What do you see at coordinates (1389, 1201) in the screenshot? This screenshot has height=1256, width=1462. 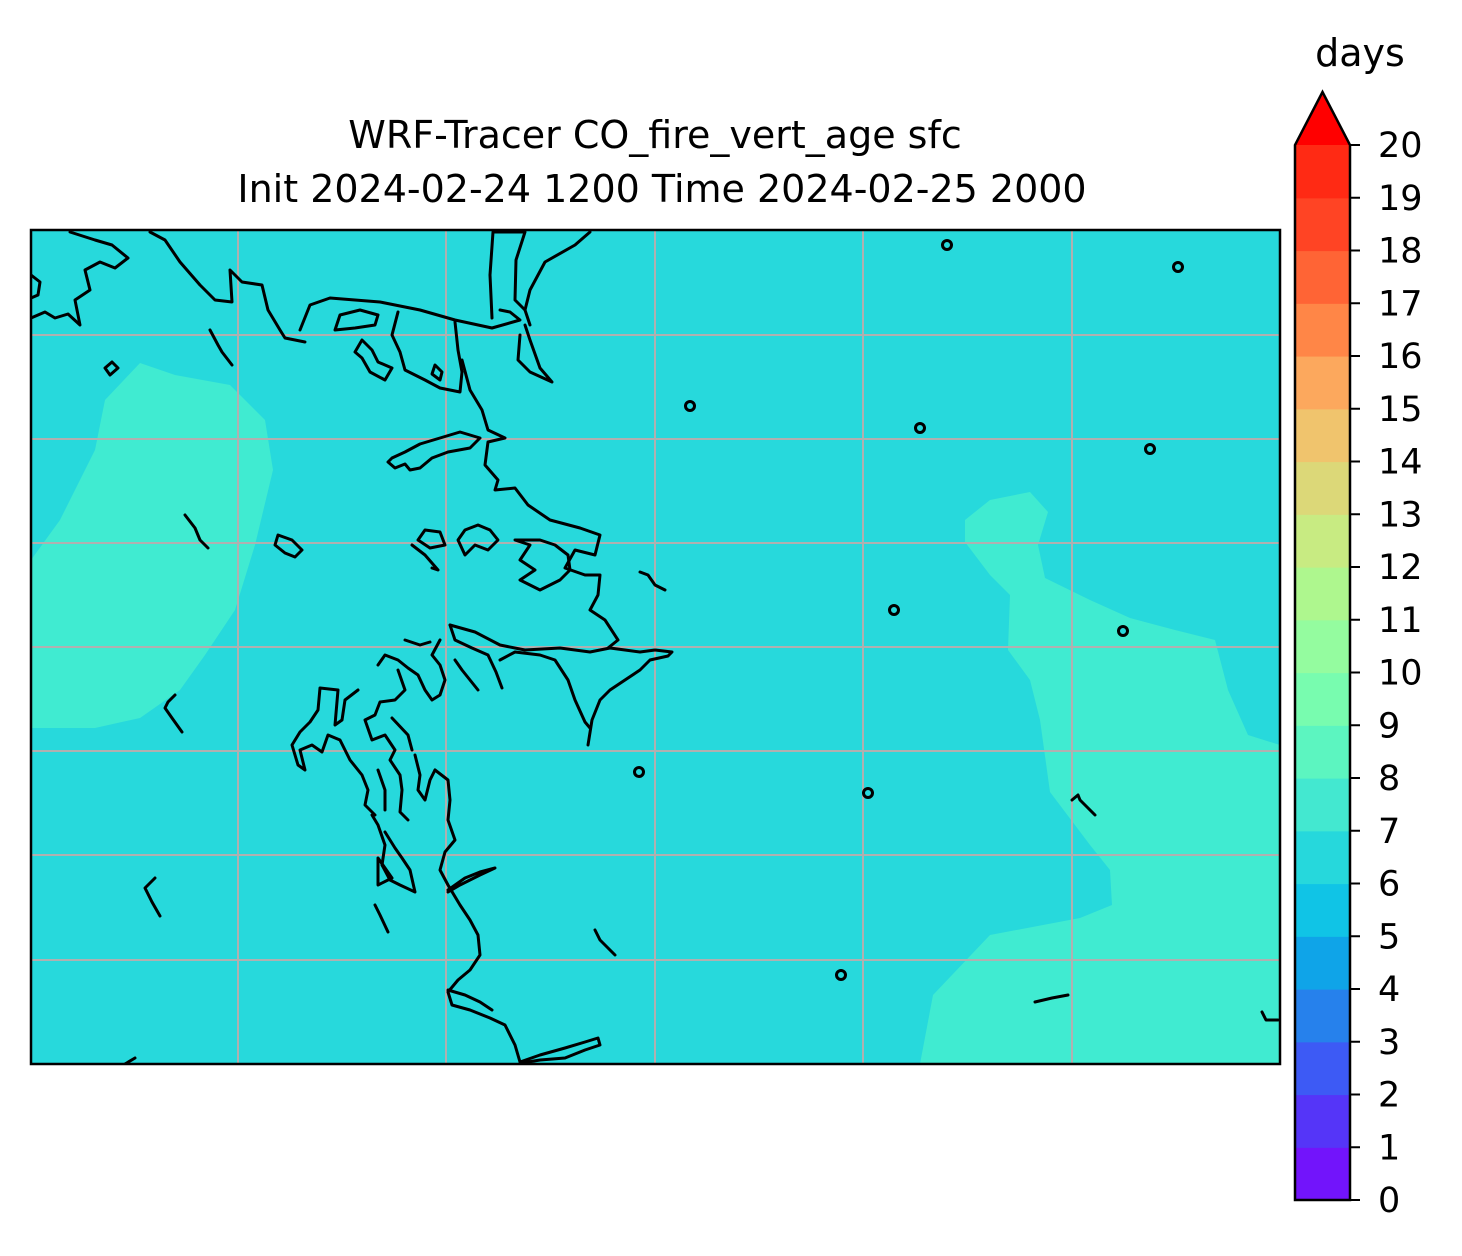 I see `colorbar-tick-label: 0` at bounding box center [1389, 1201].